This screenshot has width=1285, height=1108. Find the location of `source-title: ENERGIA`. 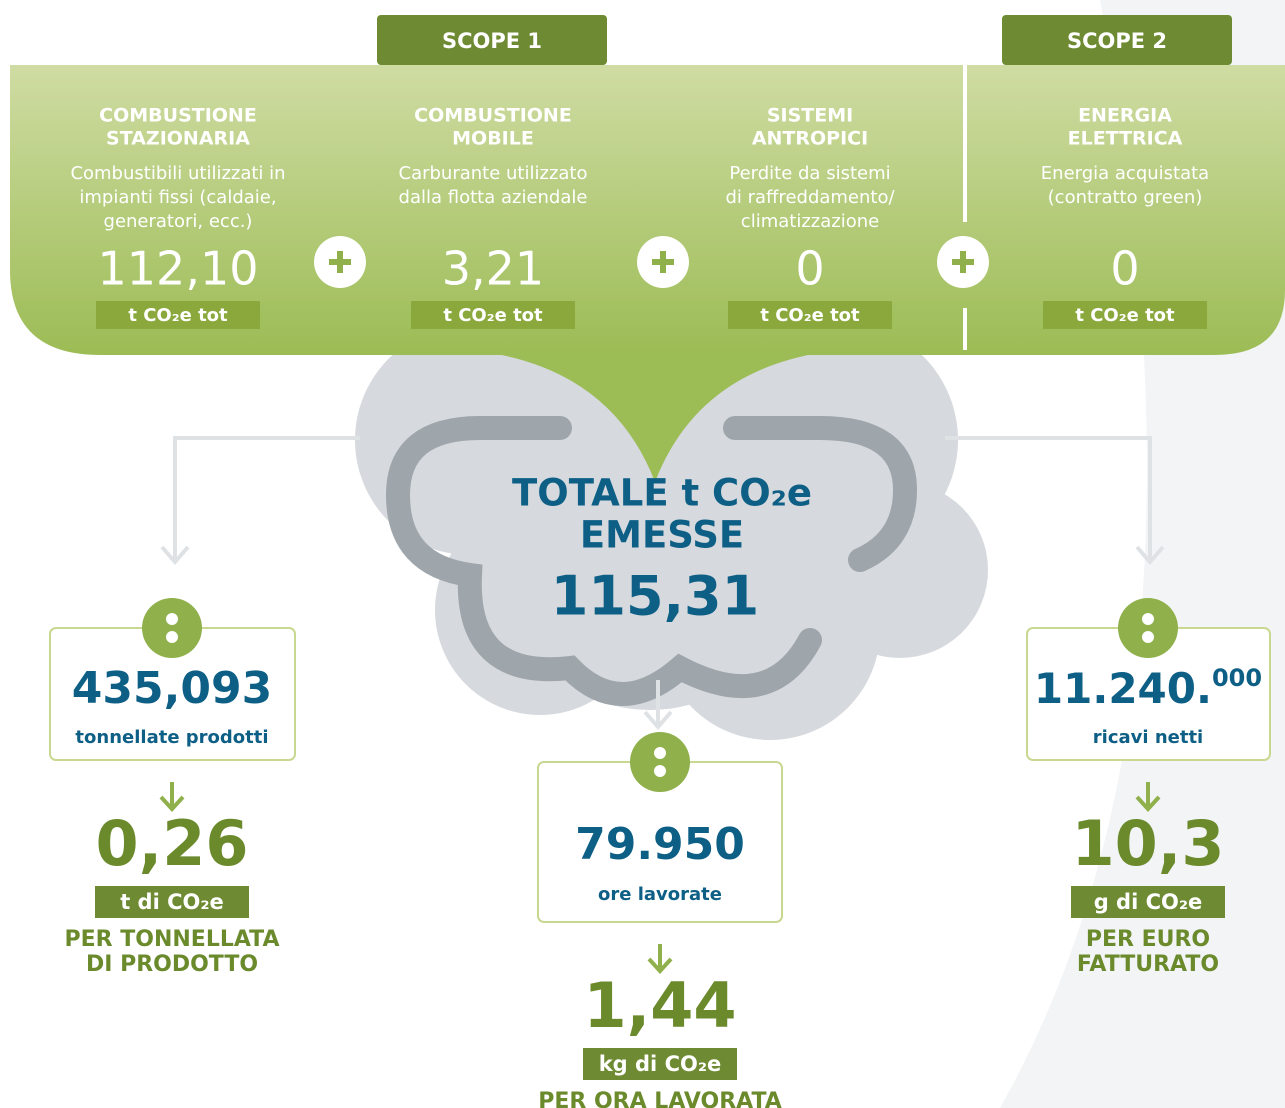

source-title: ENERGIA is located at coordinates (1125, 116).